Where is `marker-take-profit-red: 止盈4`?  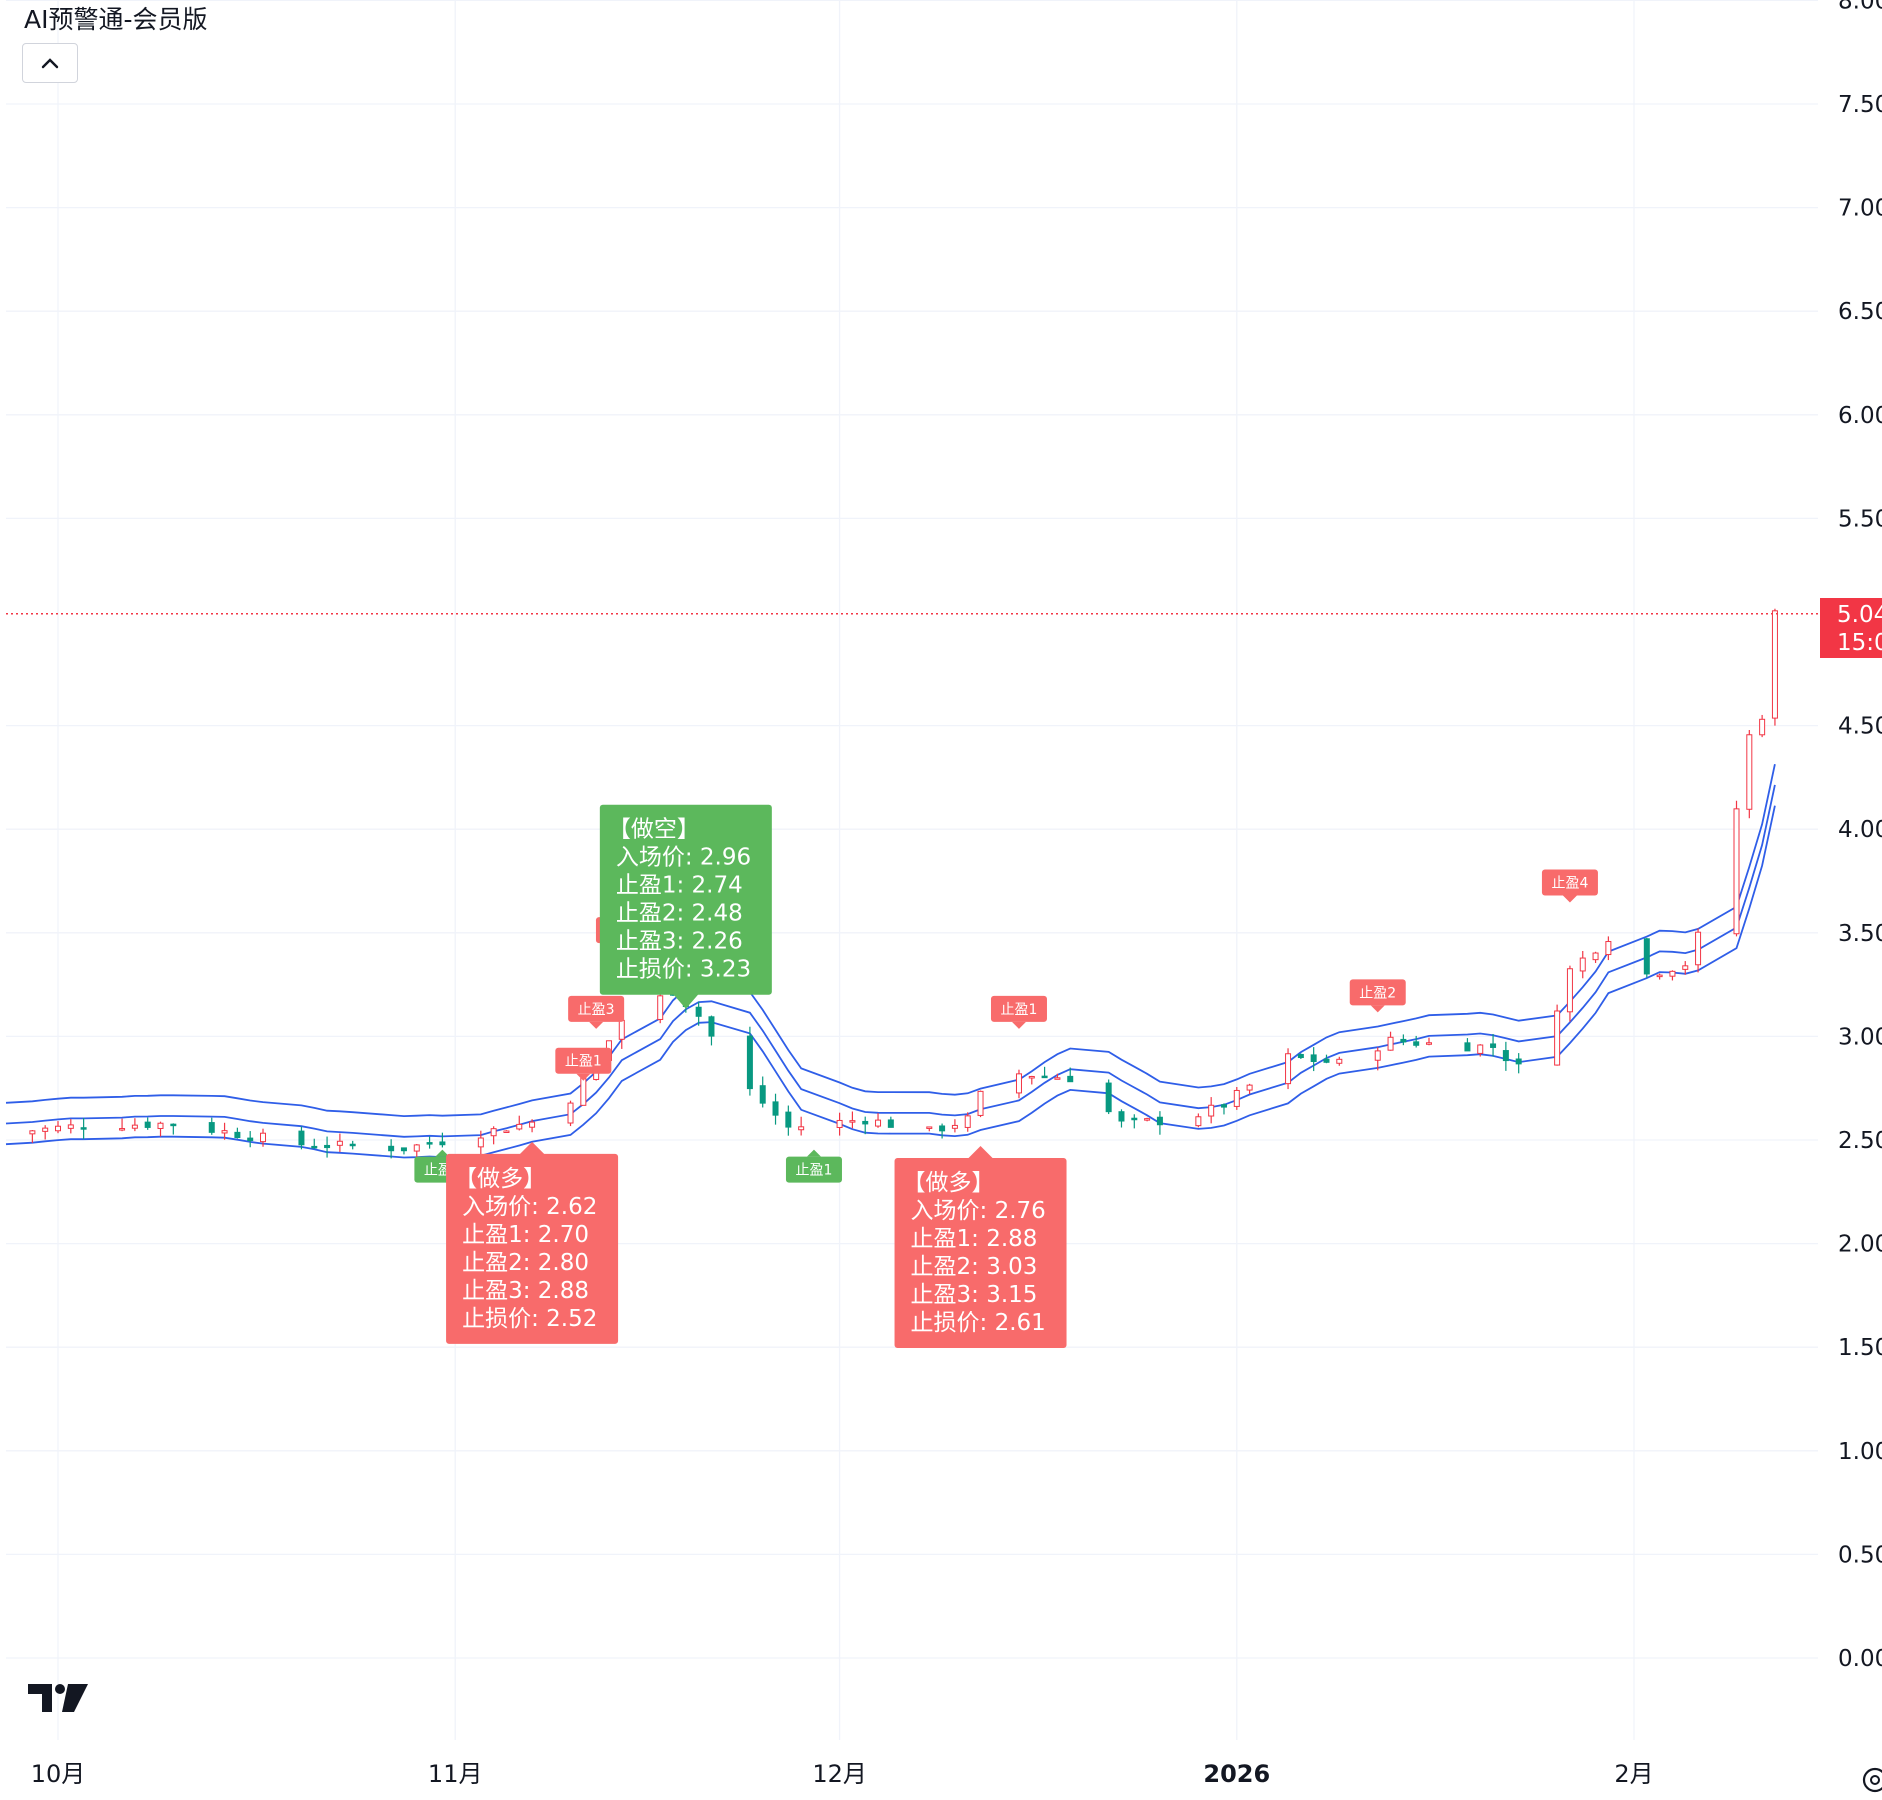 marker-take-profit-red: 止盈4 is located at coordinates (1569, 886).